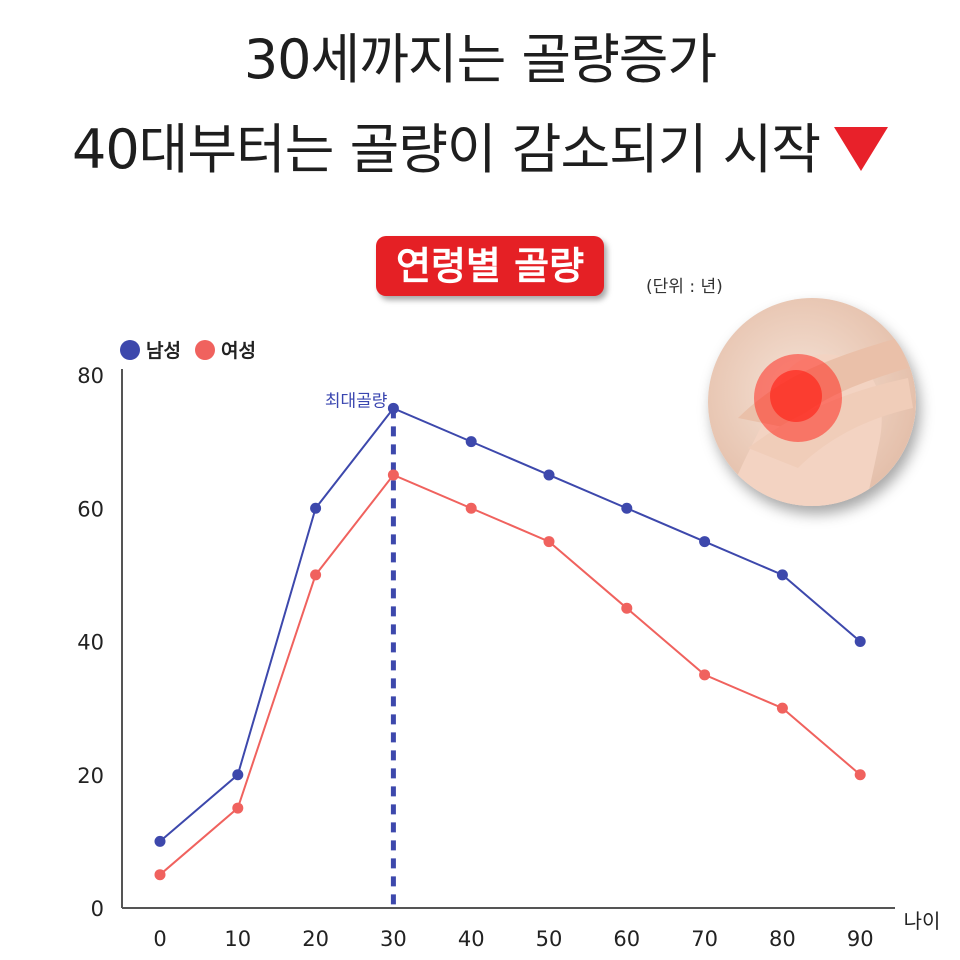 The height and width of the screenshot is (960, 960). What do you see at coordinates (130, 349) in the screenshot?
I see `legend-male-swatch` at bounding box center [130, 349].